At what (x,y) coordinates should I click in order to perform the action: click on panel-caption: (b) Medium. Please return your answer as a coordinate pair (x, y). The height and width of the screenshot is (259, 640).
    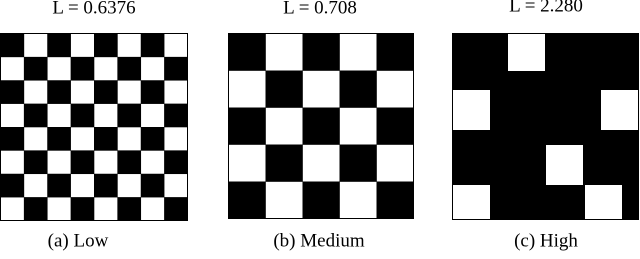
    Looking at the image, I should click on (319, 240).